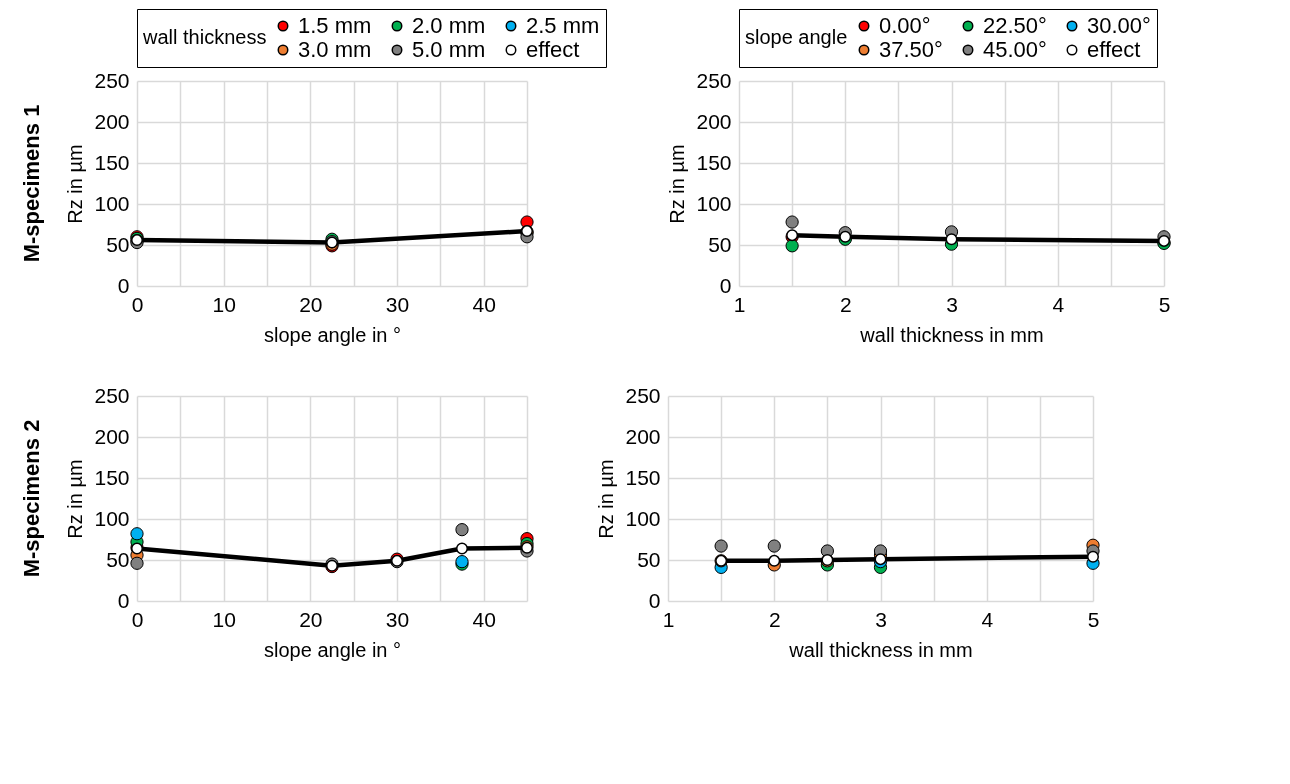 The image size is (1290, 784). I want to click on legend-label: 3.0 mm, so click(335, 49).